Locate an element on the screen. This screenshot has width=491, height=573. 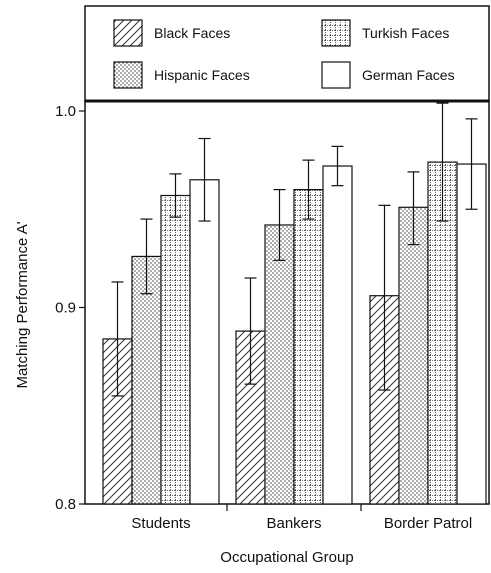
bar-german-faces-students is located at coordinates (204, 342).